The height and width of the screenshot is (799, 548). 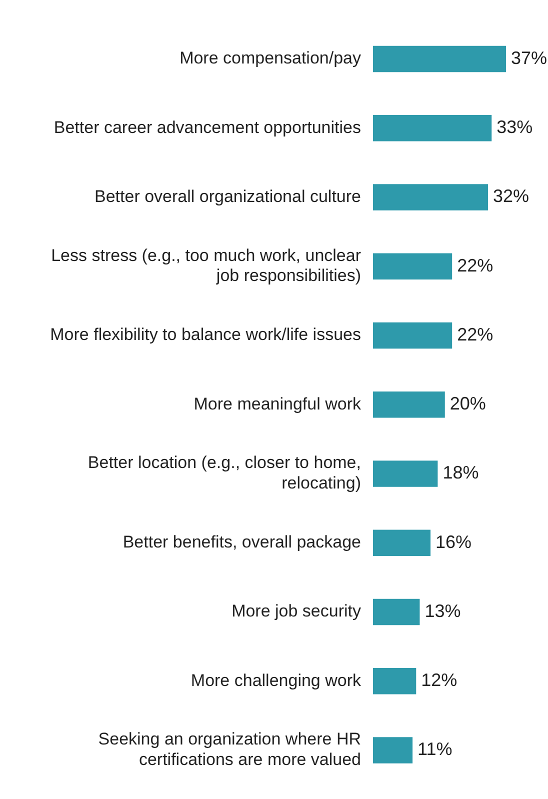 What do you see at coordinates (278, 404) in the screenshot?
I see `y-tick-label: More meaningful work` at bounding box center [278, 404].